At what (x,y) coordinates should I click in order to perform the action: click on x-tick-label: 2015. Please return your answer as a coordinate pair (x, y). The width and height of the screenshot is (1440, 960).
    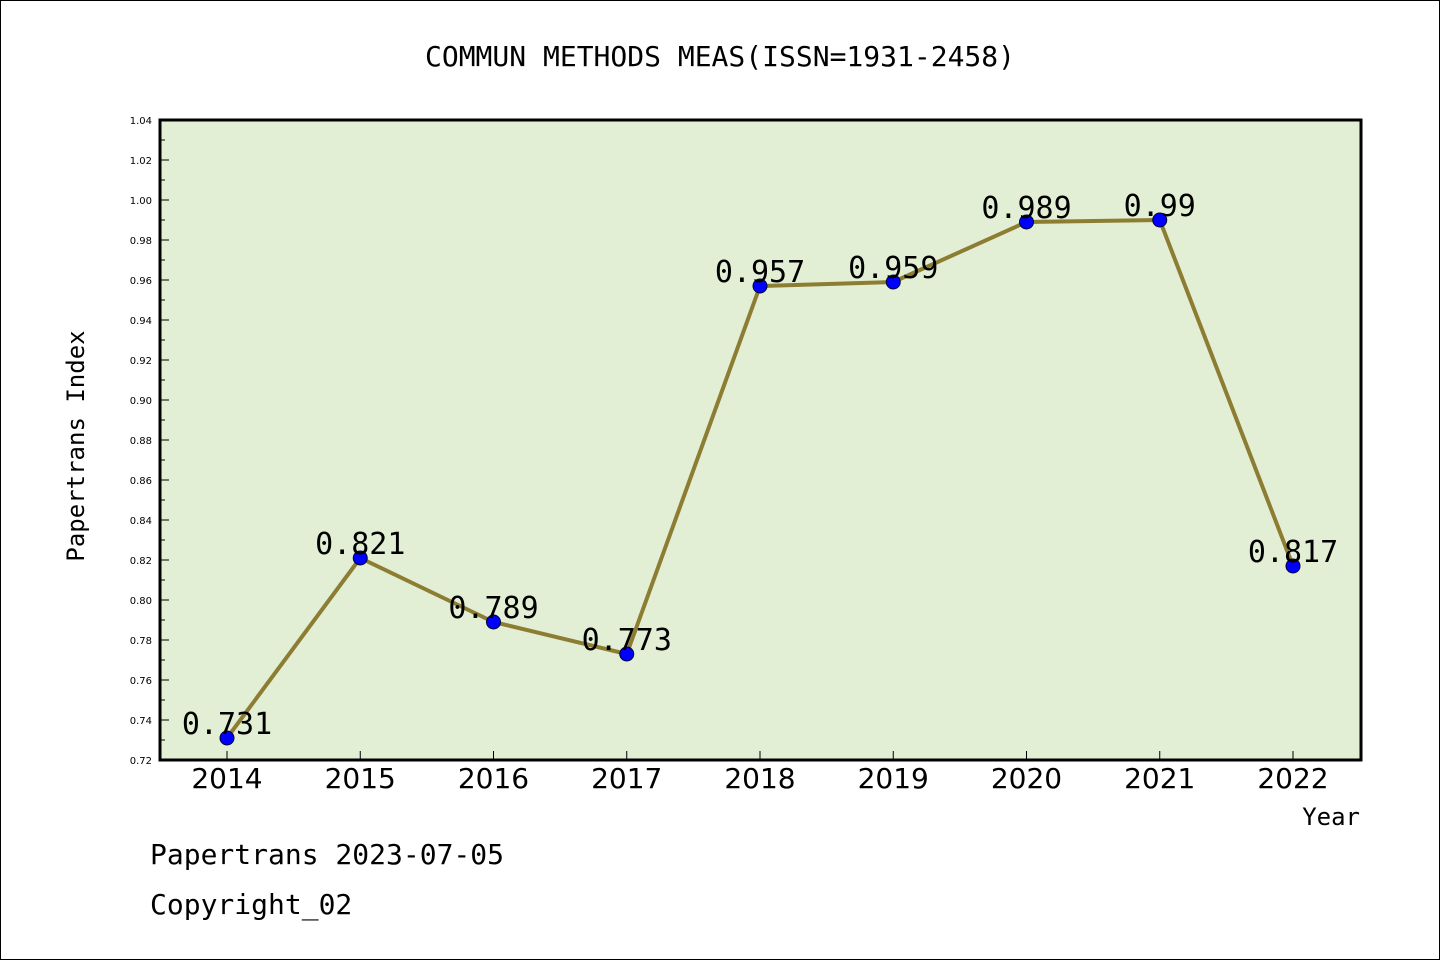
    Looking at the image, I should click on (360, 778).